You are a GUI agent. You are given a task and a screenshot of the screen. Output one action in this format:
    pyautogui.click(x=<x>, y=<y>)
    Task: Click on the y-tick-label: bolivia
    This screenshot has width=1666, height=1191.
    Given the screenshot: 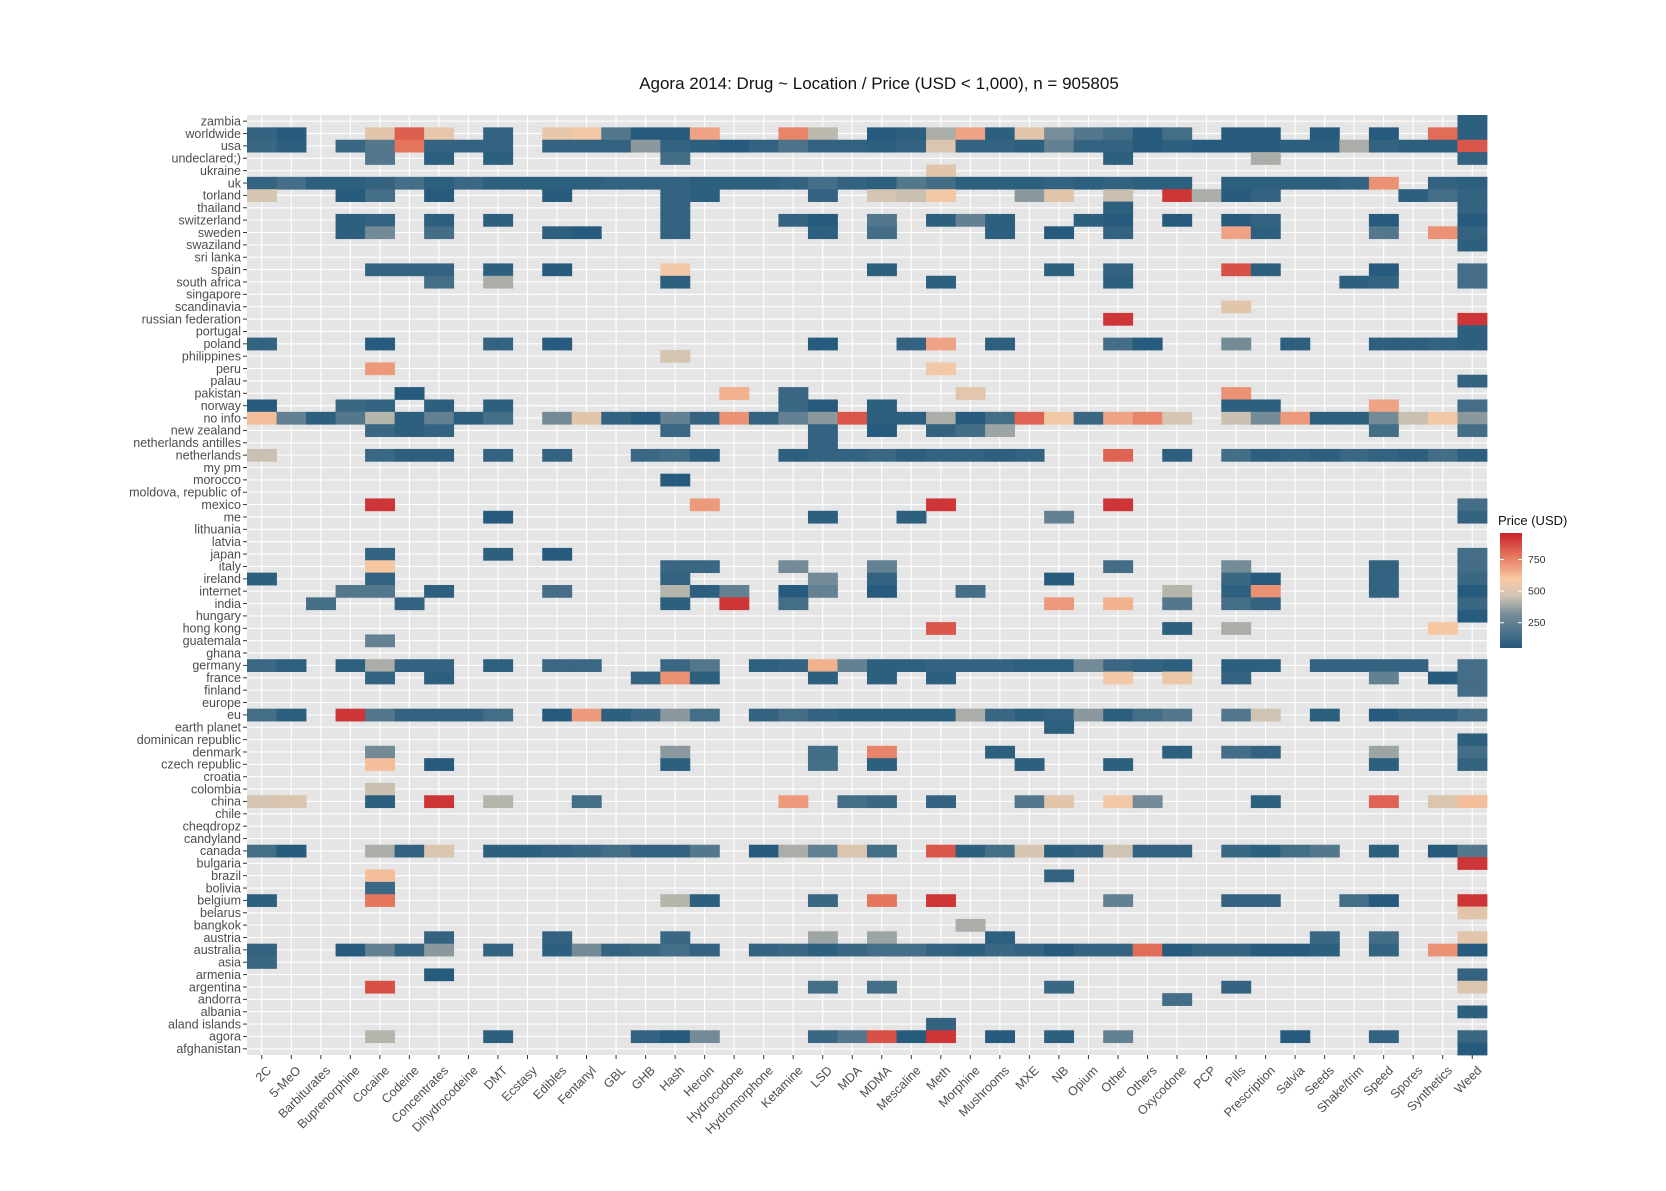 What is the action you would take?
    pyautogui.click(x=223, y=888)
    